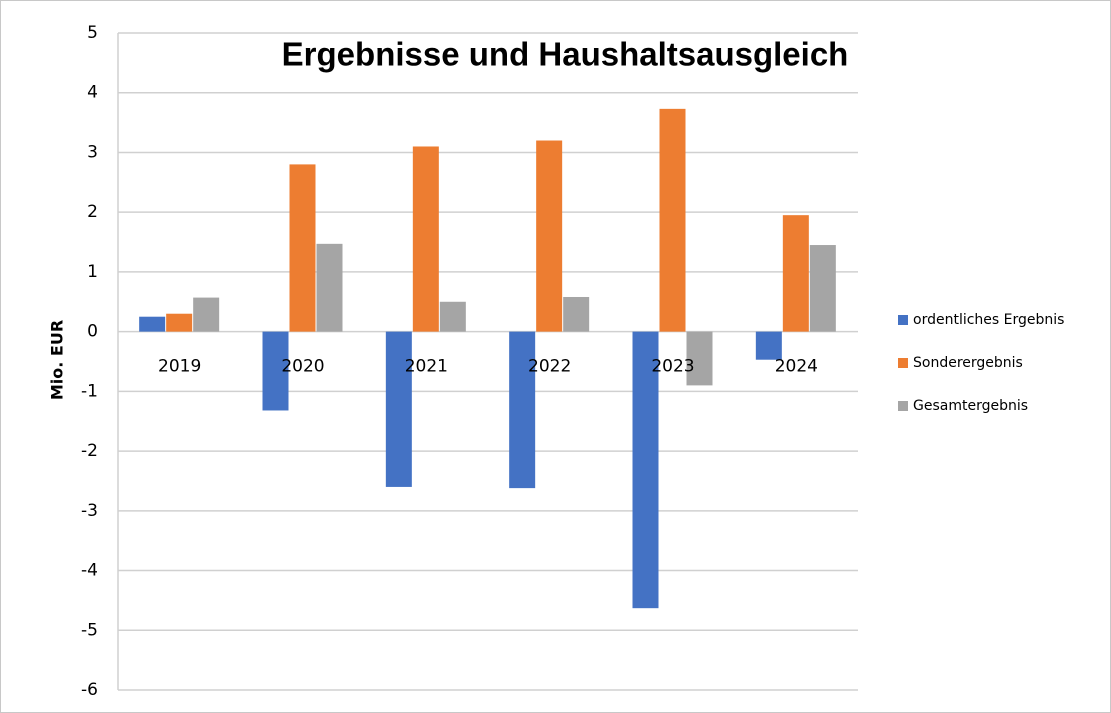  Describe the element at coordinates (92, 272) in the screenshot. I see `y-tick-label: 1` at that location.